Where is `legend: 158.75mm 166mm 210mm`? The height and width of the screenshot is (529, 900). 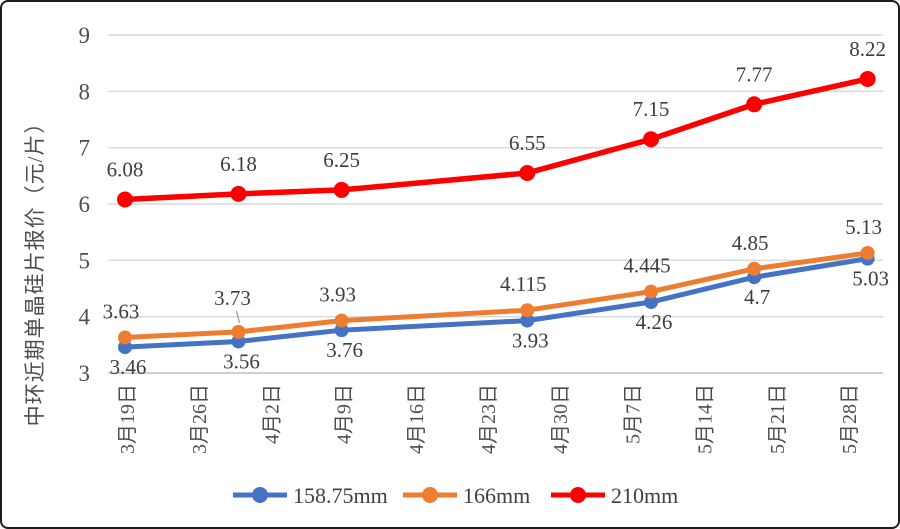 legend: 158.75mm 166mm 210mm is located at coordinates (455, 495).